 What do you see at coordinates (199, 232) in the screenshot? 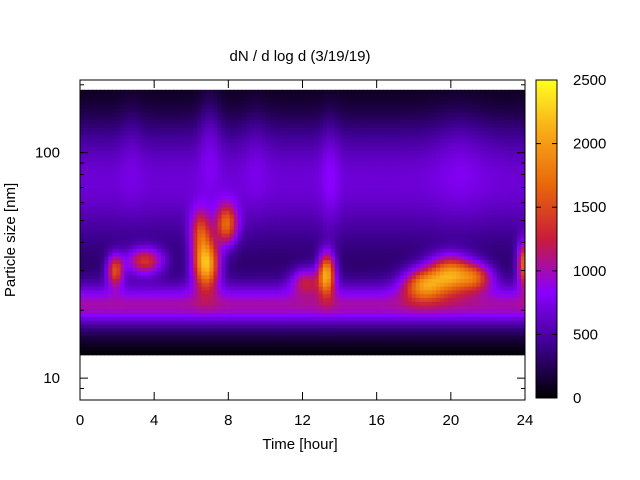
I see `heatmap-cell-2067` at bounding box center [199, 232].